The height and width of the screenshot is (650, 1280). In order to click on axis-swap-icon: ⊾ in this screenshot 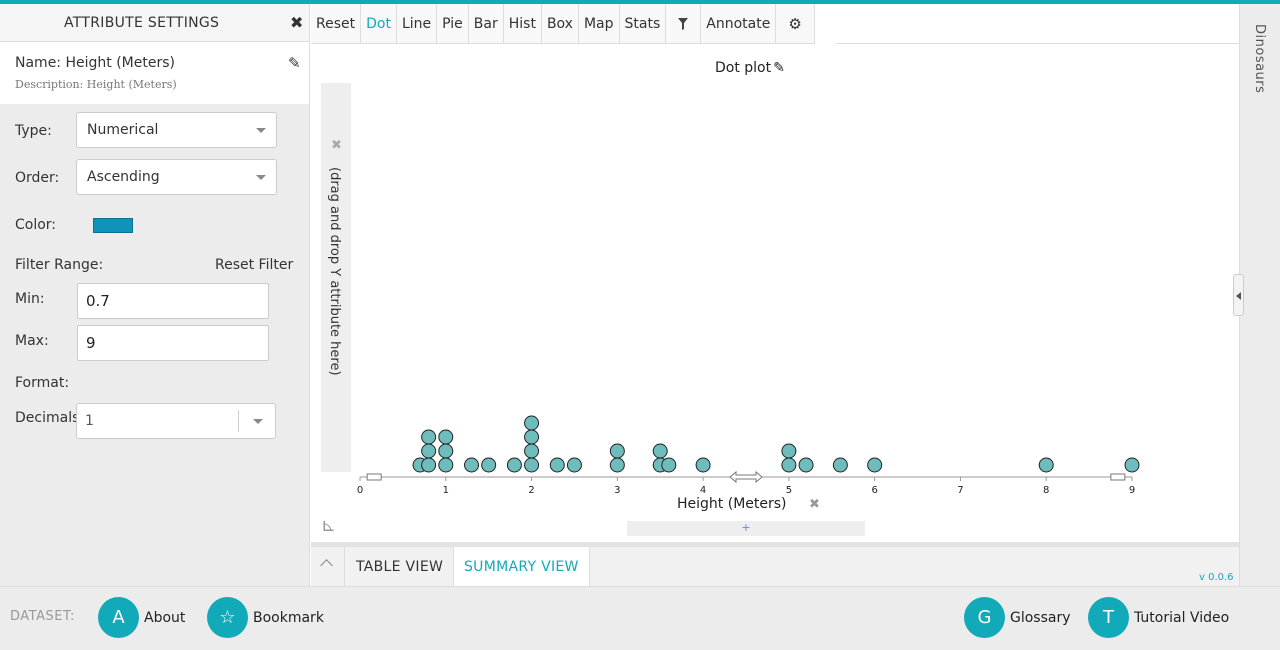, I will do `click(329, 525)`.